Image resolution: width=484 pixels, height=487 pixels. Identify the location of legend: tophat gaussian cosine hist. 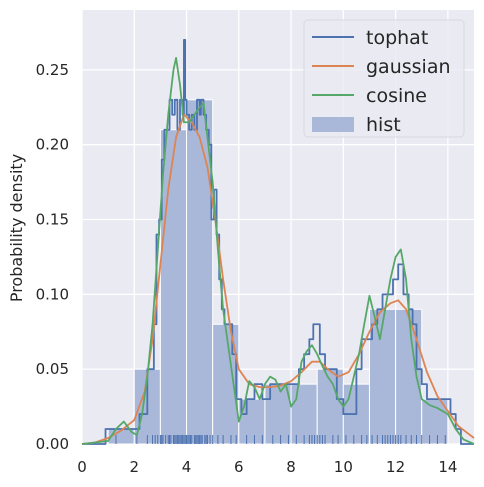
(384, 78).